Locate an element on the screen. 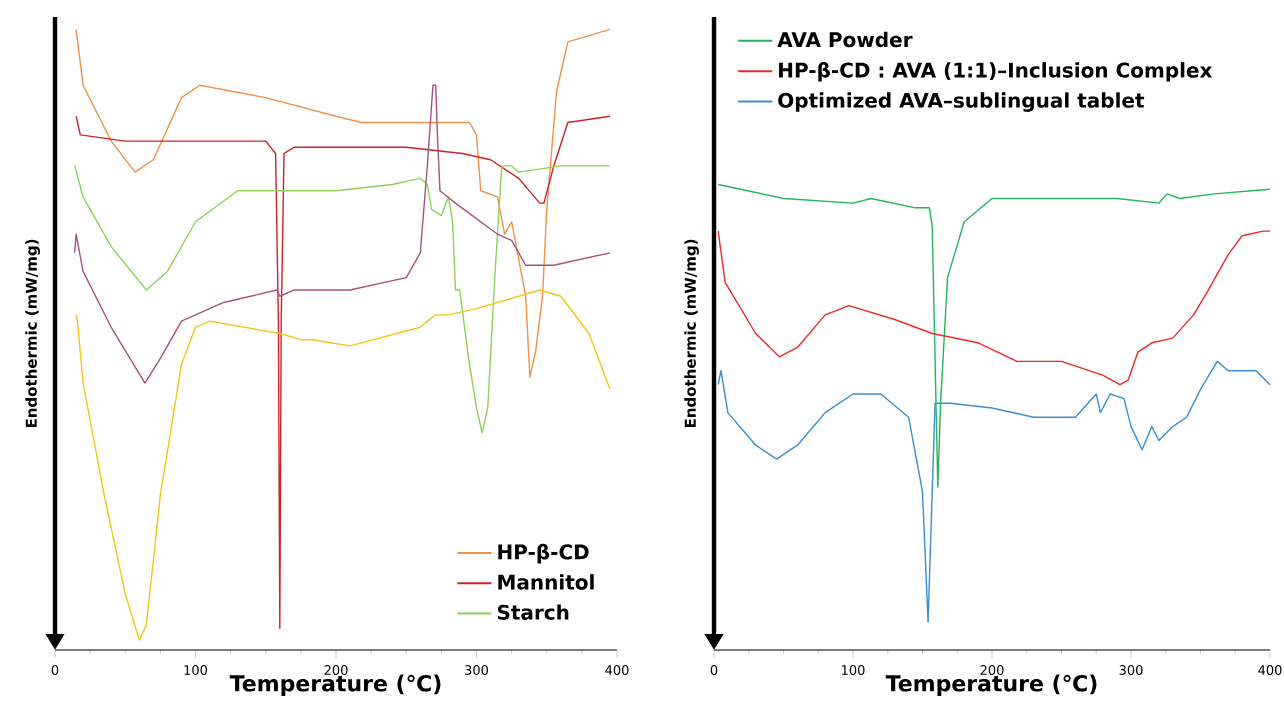 This screenshot has height=704, width=1284. legend-label: HP-β-CD is located at coordinates (543, 553).